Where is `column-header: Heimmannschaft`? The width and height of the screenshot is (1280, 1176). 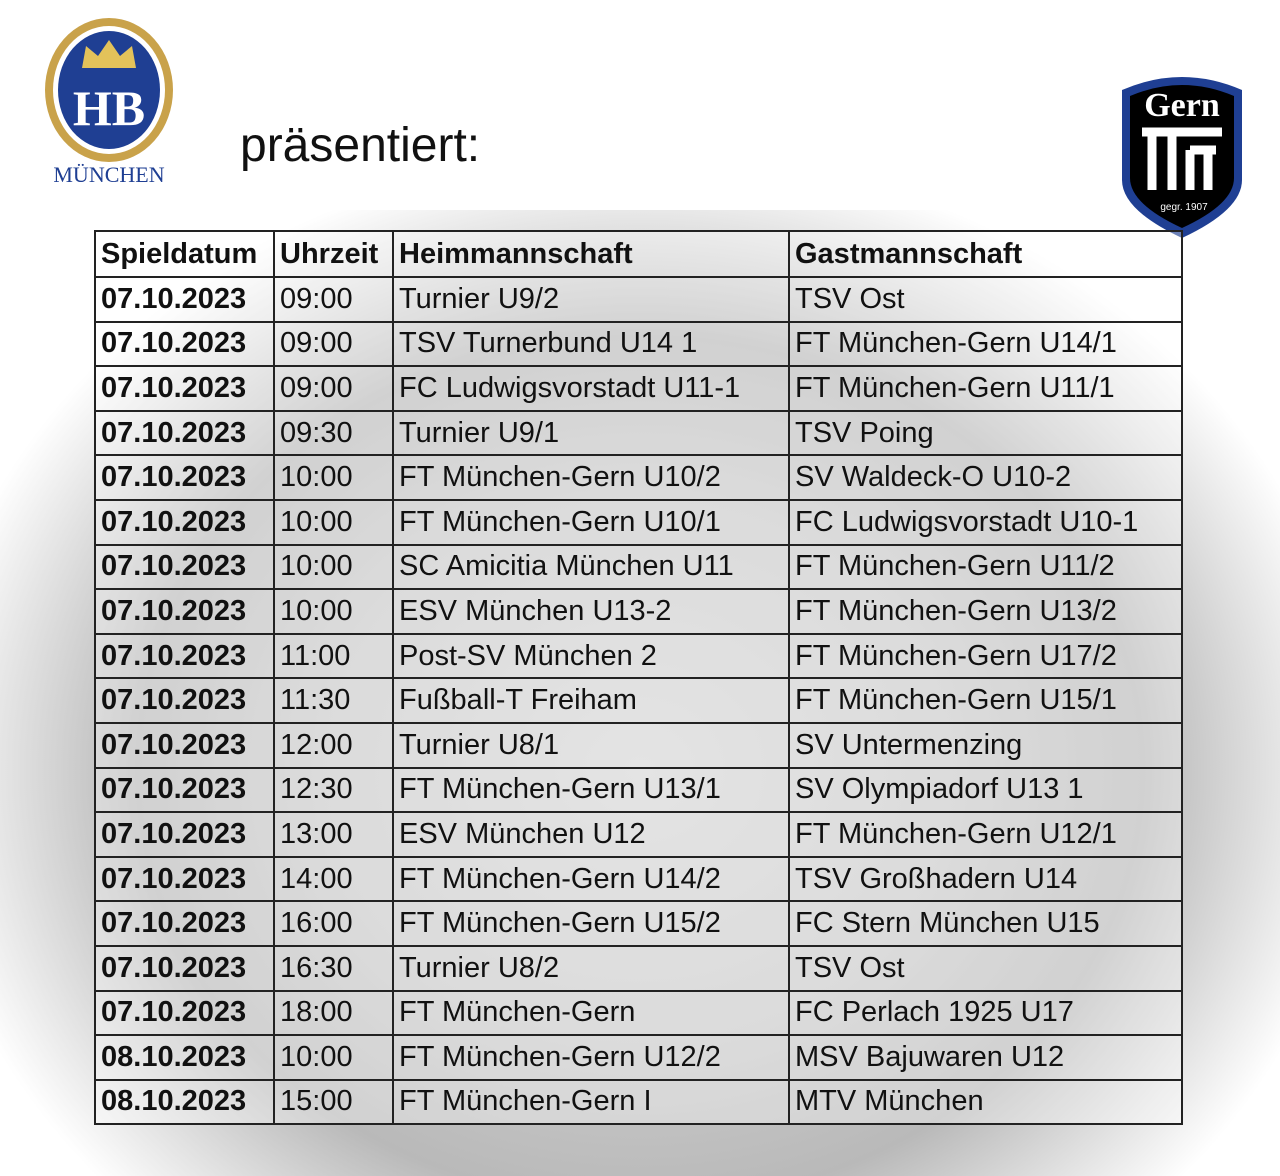 column-header: Heimmannschaft is located at coordinates (591, 254).